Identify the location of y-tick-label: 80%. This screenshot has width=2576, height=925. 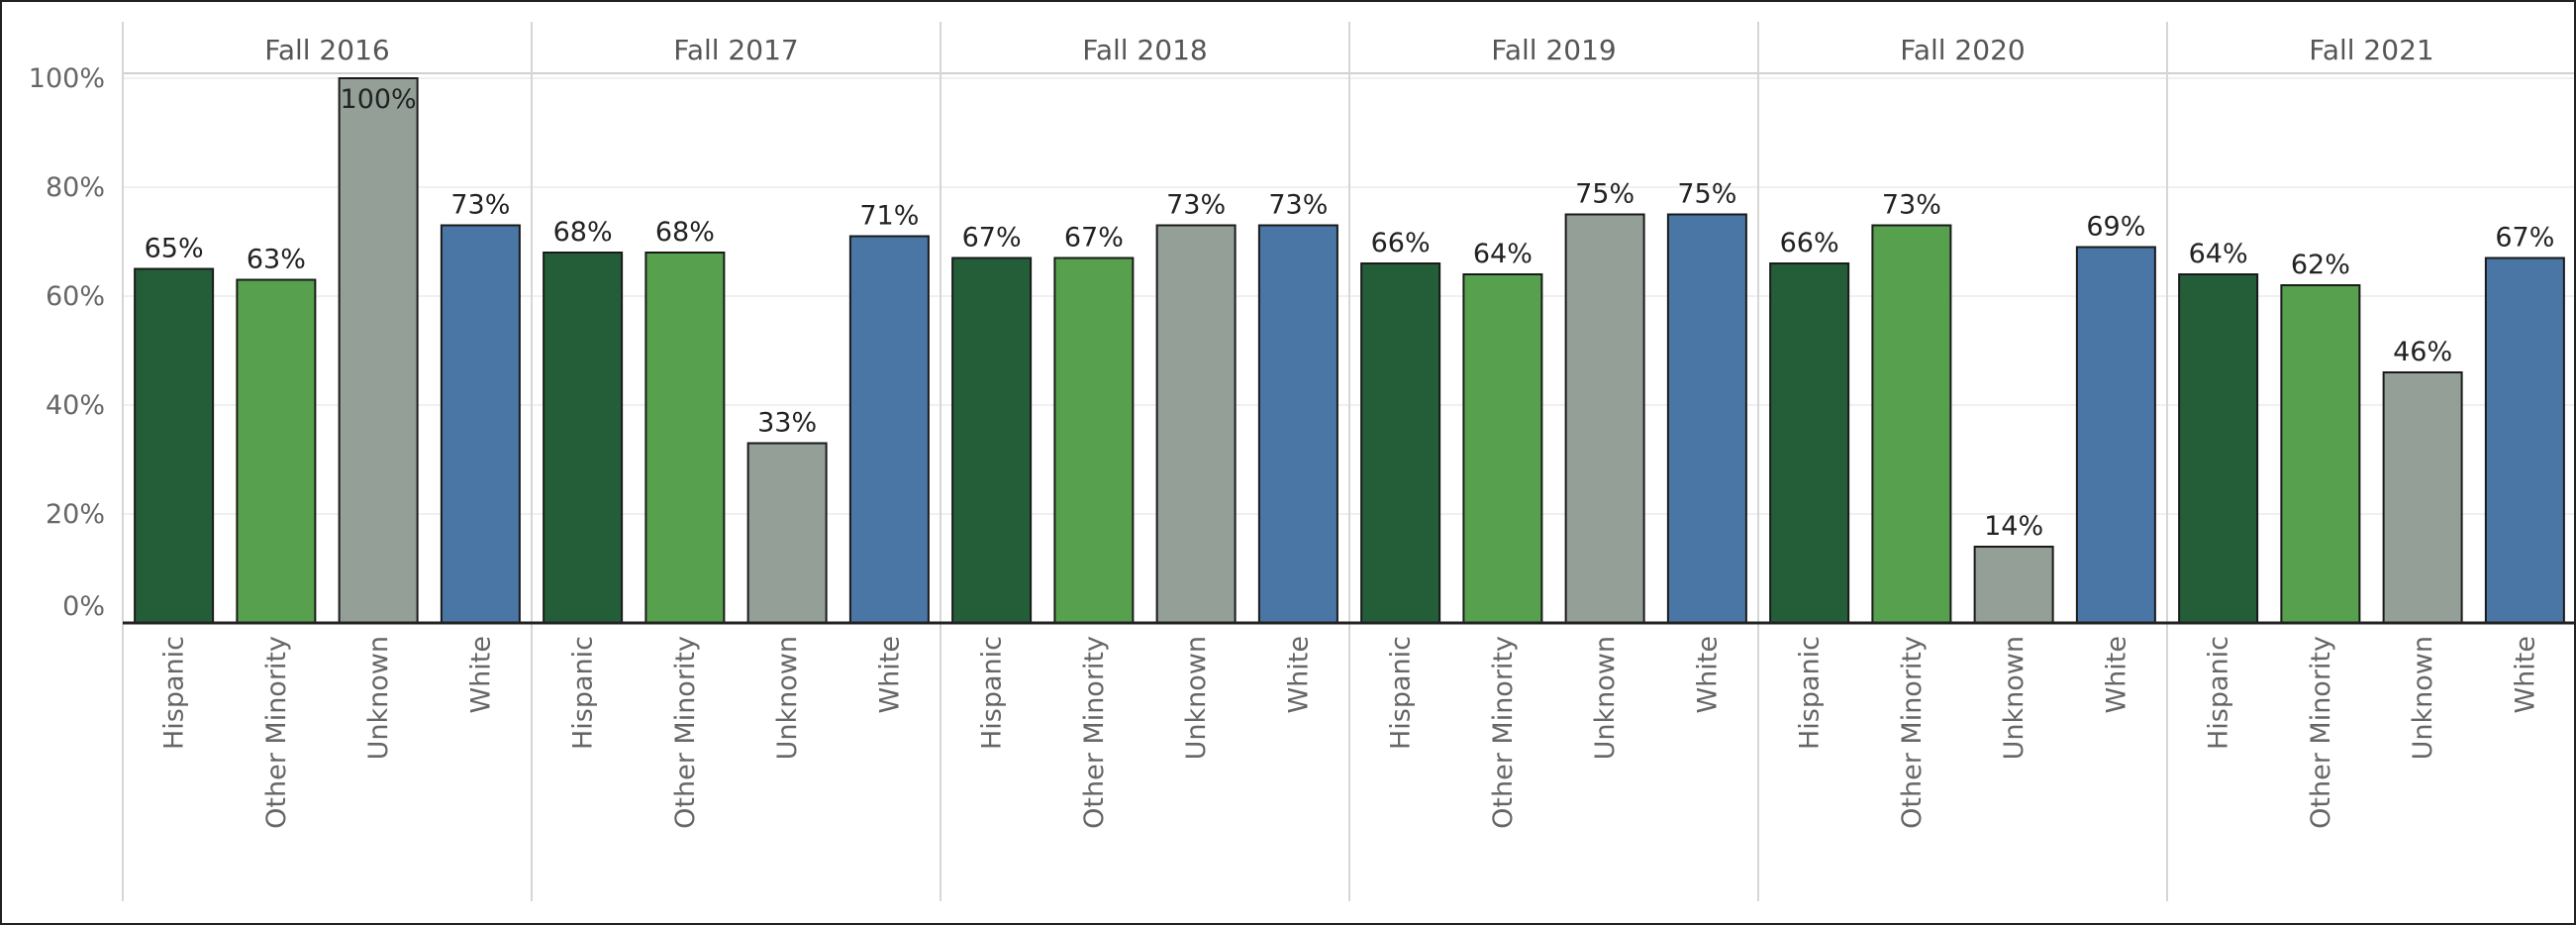
(76, 187).